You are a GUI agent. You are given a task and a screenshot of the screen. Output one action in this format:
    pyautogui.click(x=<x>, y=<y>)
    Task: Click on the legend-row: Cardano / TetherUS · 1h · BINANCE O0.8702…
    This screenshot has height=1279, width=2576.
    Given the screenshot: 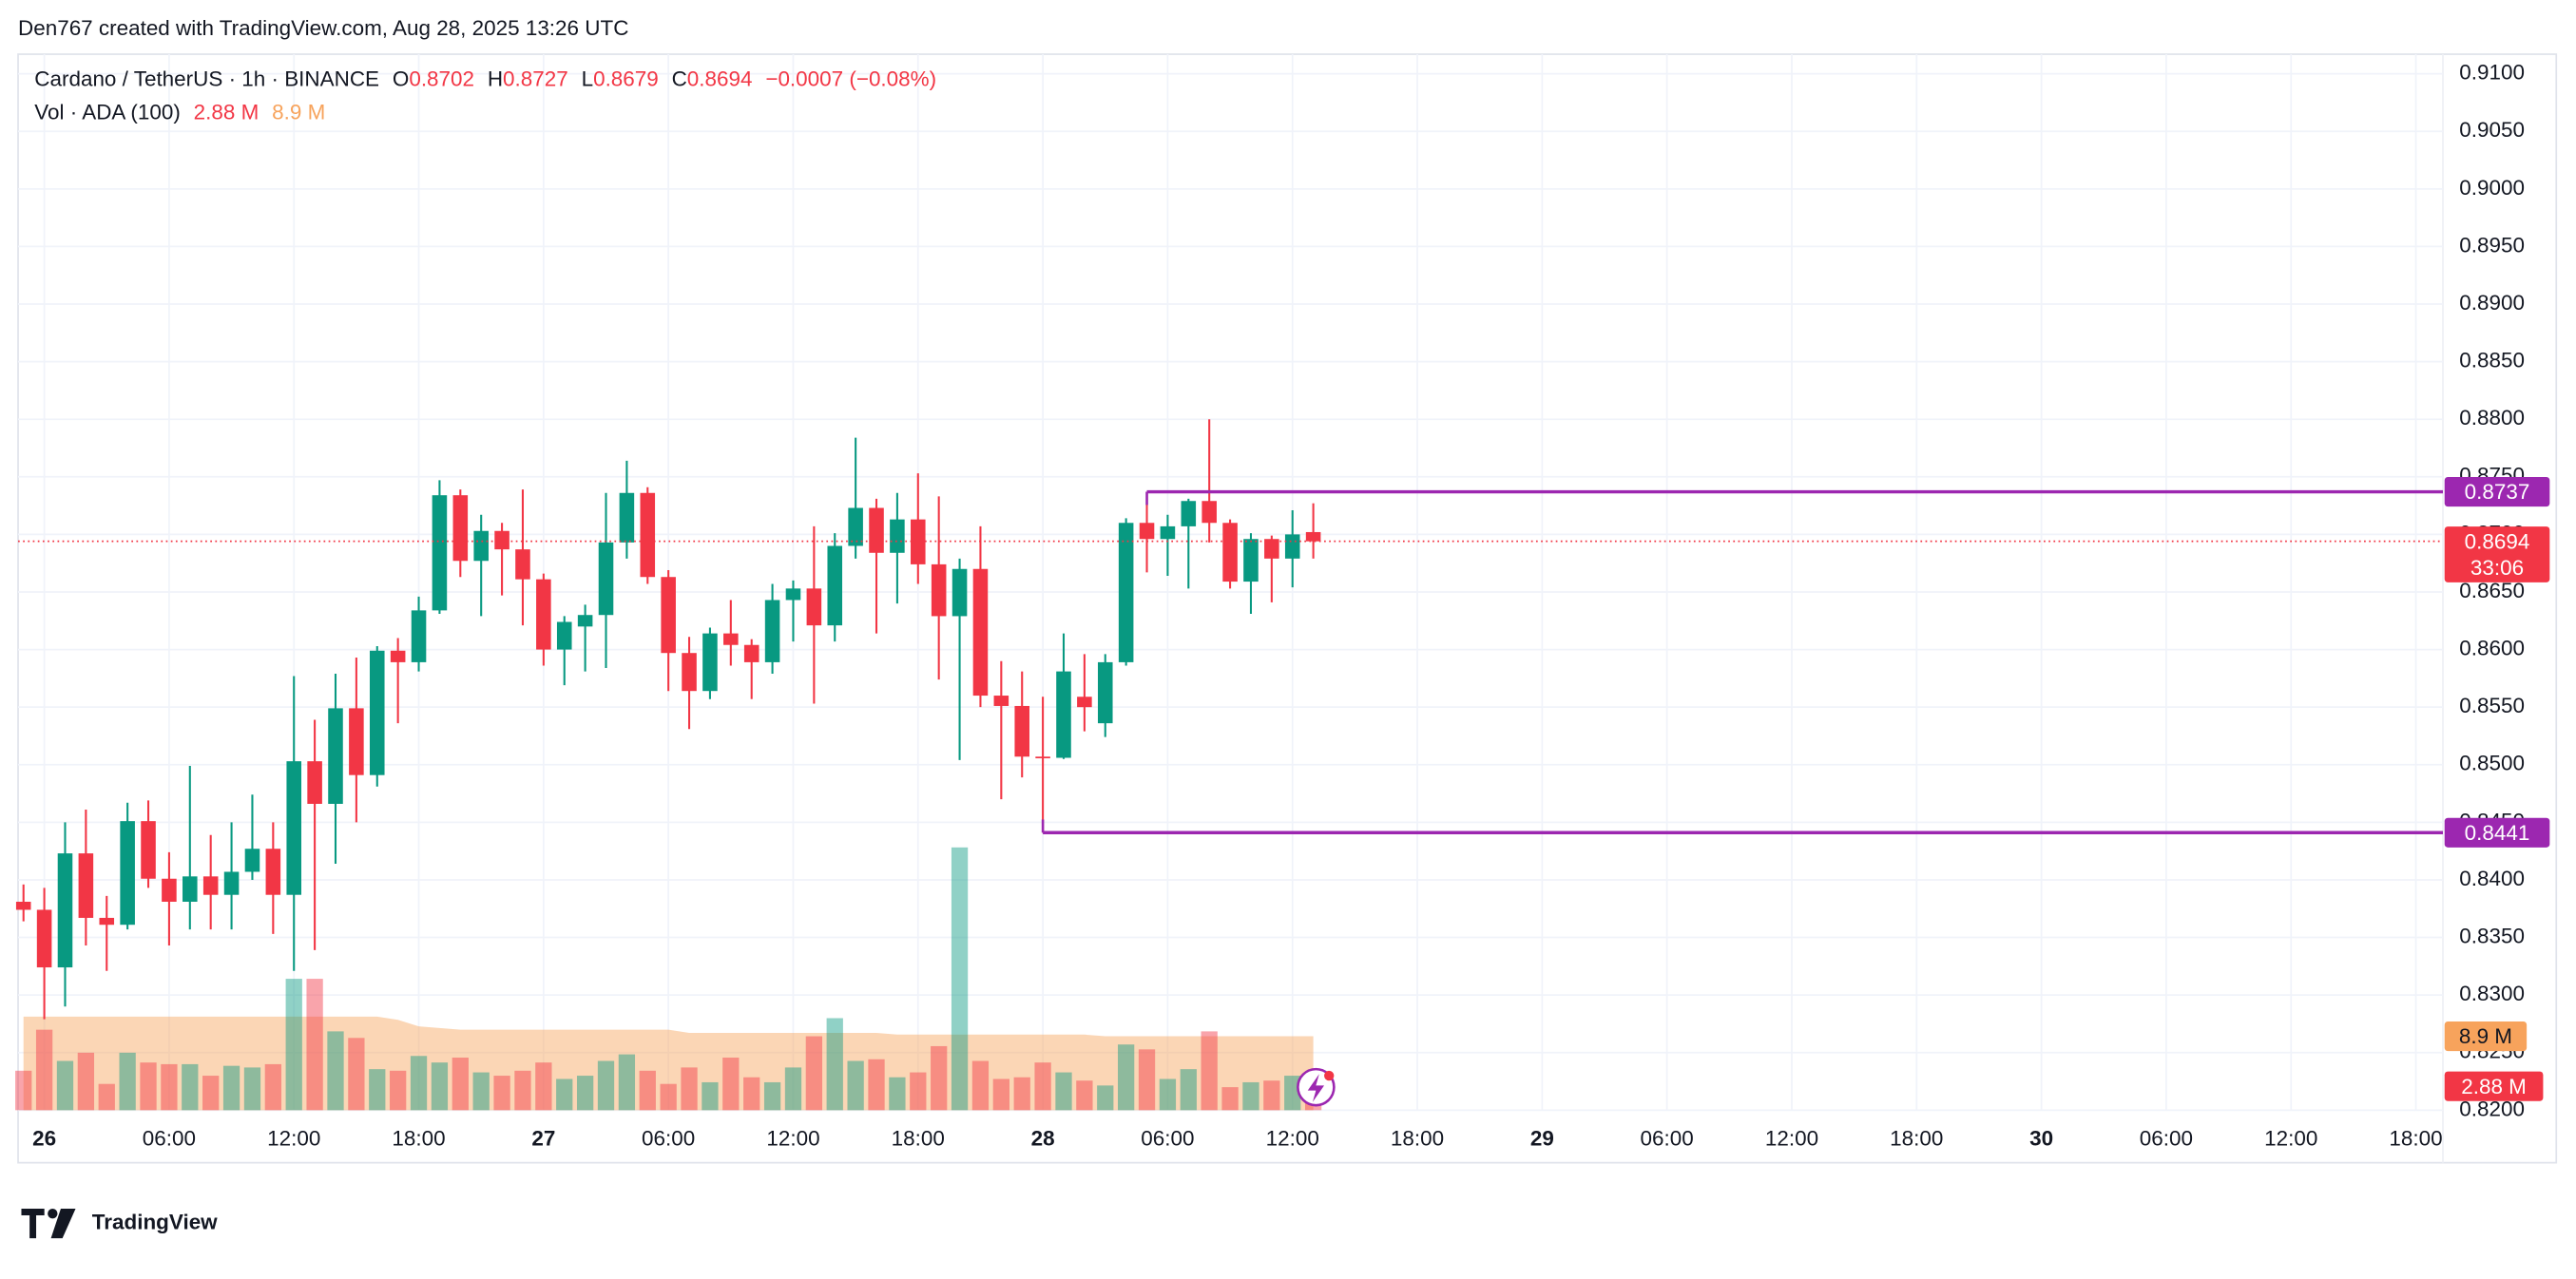 What is the action you would take?
    pyautogui.click(x=485, y=79)
    